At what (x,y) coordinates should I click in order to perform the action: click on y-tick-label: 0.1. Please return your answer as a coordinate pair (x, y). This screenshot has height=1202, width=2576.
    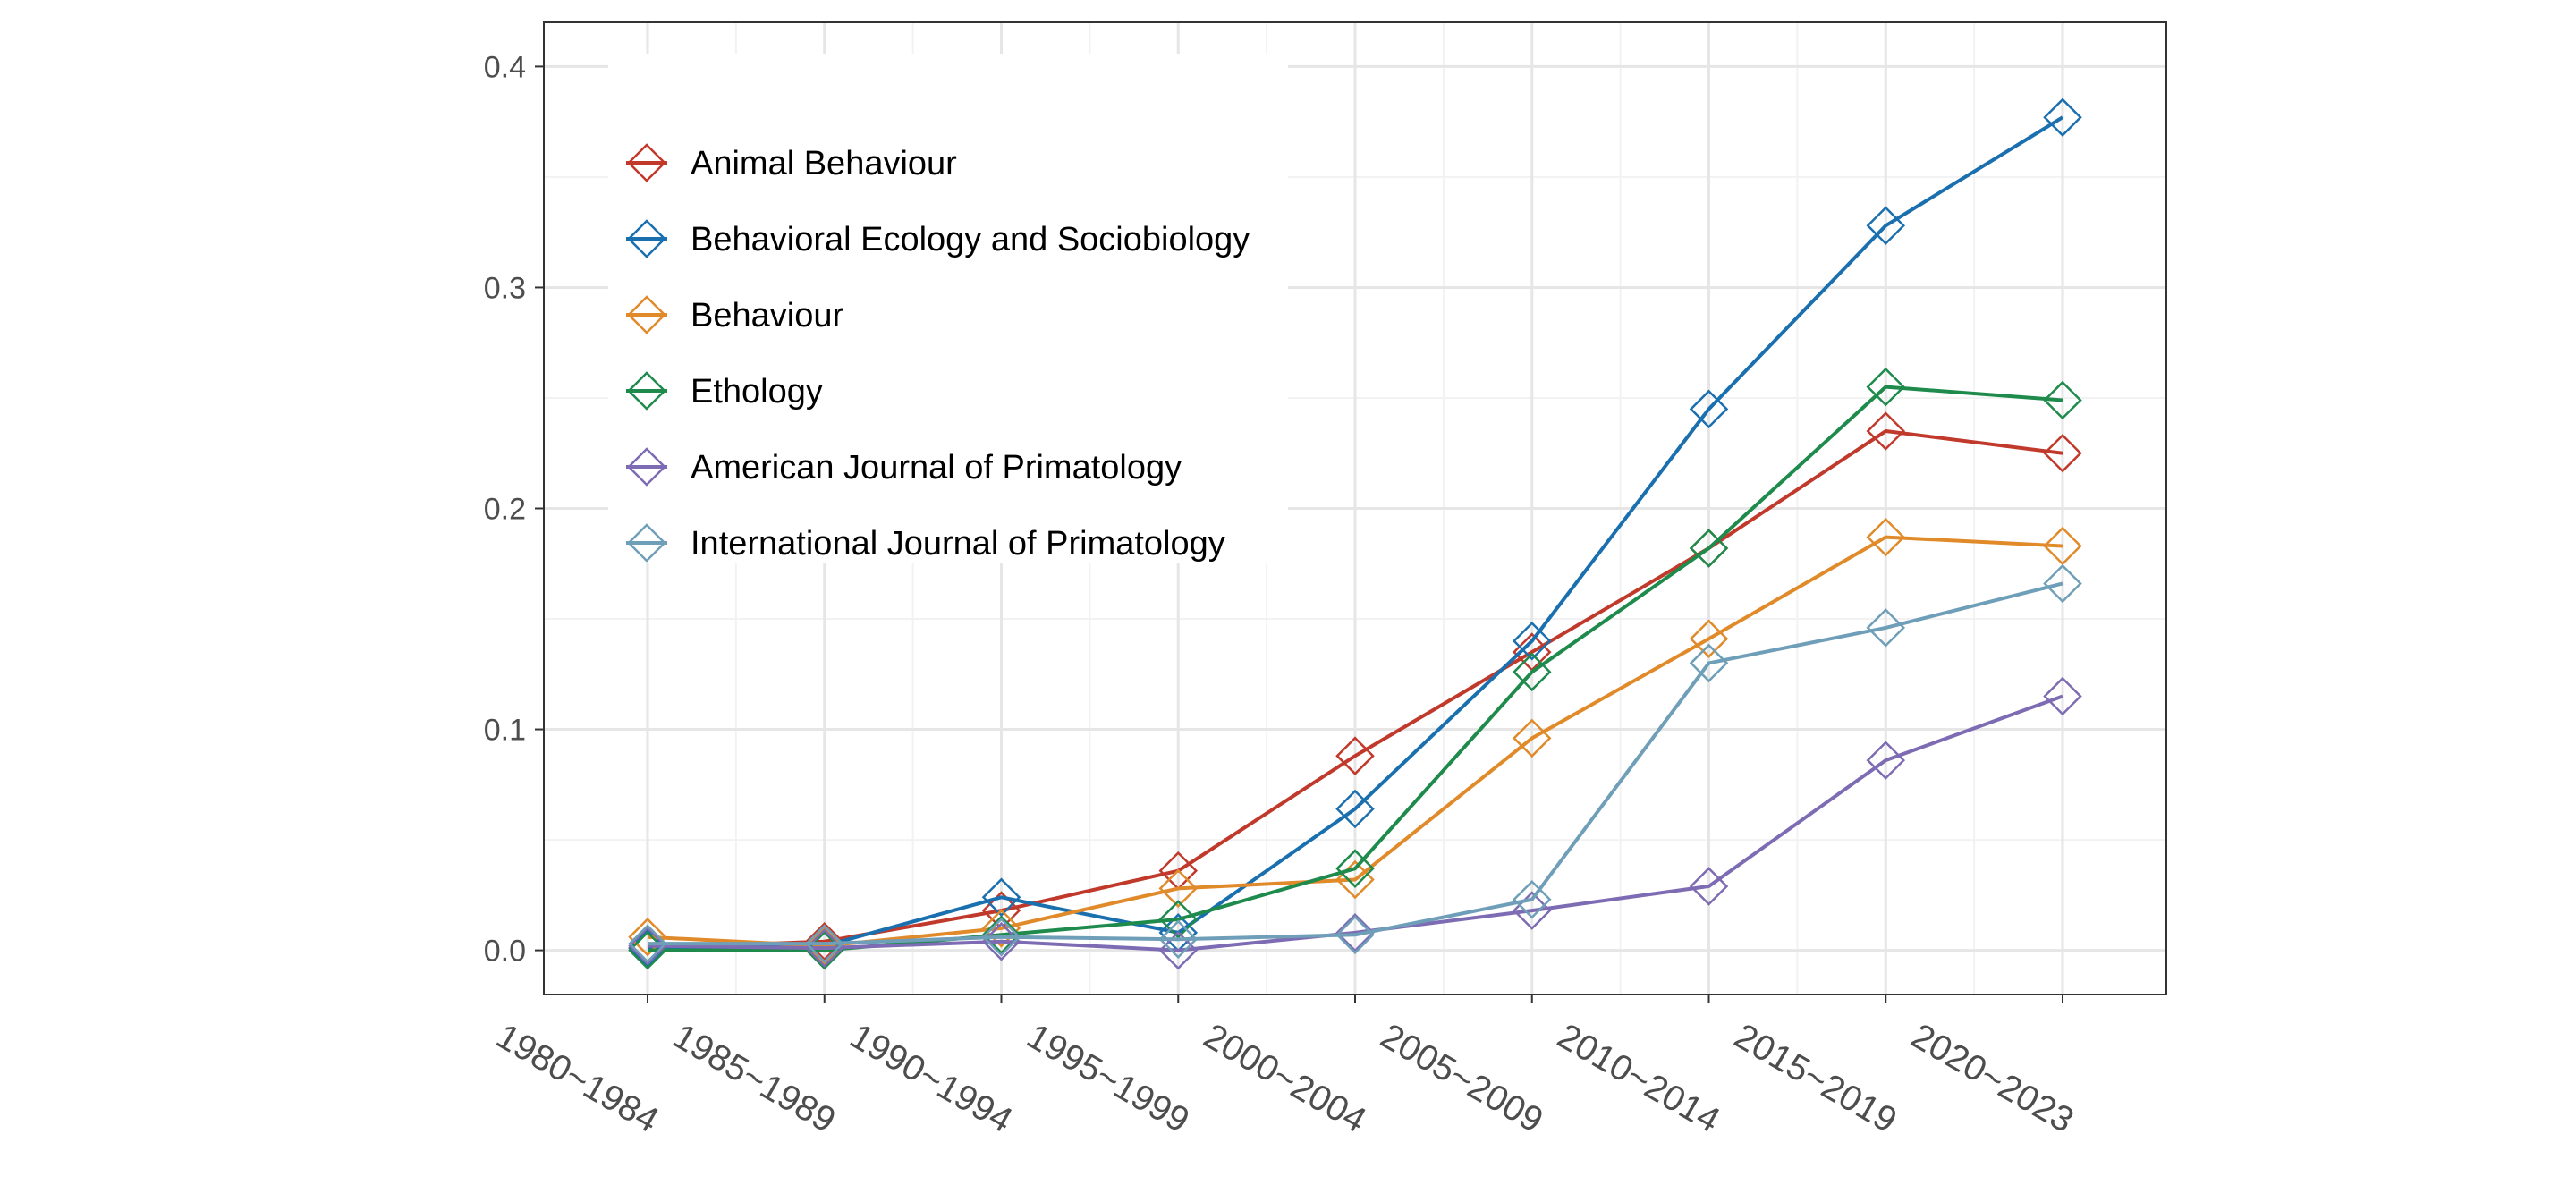
    Looking at the image, I should click on (505, 731).